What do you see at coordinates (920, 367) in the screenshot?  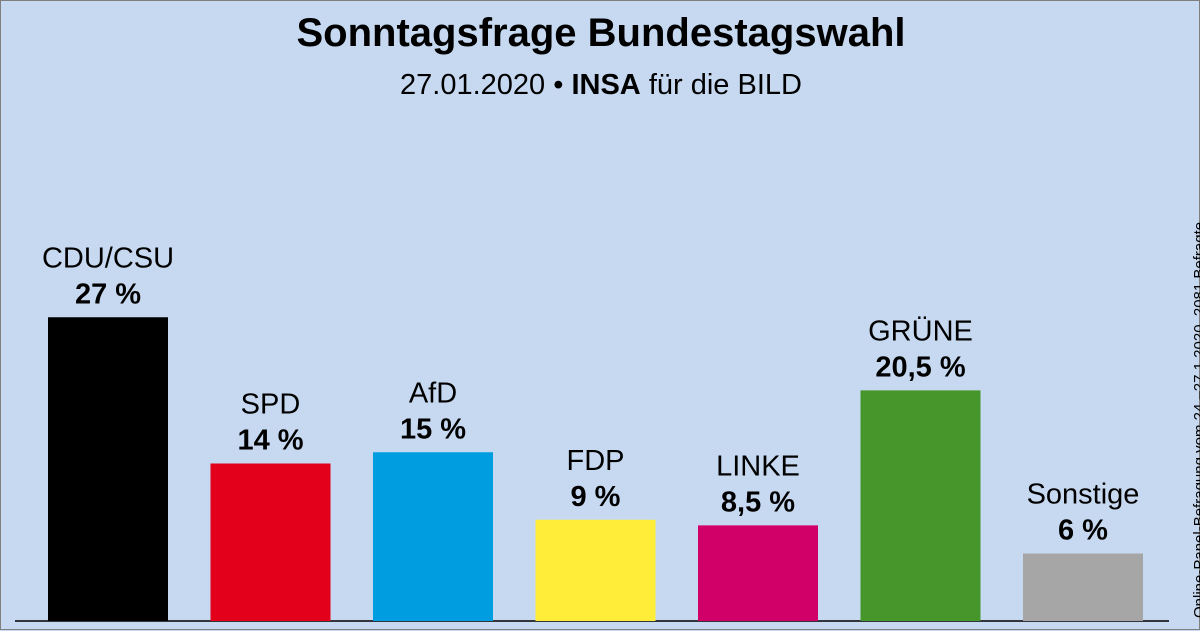 I see `bar-value-label: 20,5 %` at bounding box center [920, 367].